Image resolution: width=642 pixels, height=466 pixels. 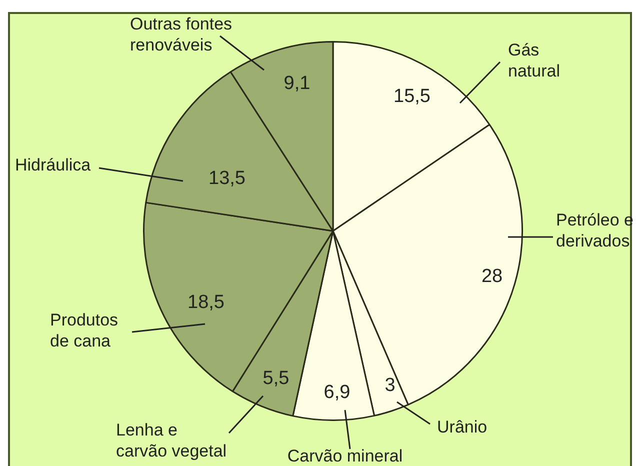 What do you see at coordinates (171, 440) in the screenshot?
I see `slice-label: Lenha e carvão vegetal` at bounding box center [171, 440].